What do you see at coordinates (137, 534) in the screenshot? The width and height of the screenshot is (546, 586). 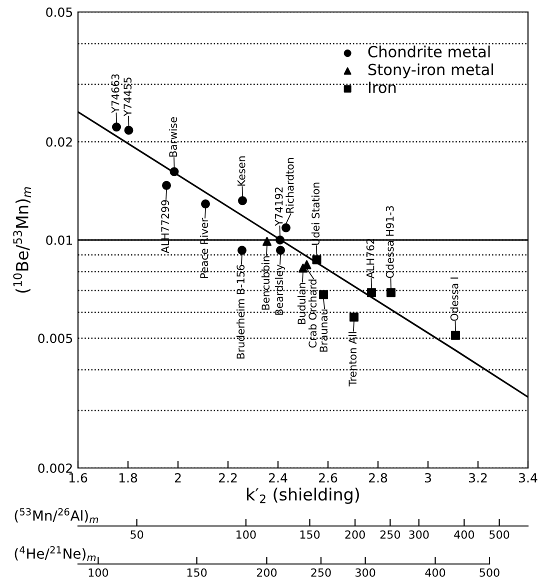 I see `text: 50` at bounding box center [137, 534].